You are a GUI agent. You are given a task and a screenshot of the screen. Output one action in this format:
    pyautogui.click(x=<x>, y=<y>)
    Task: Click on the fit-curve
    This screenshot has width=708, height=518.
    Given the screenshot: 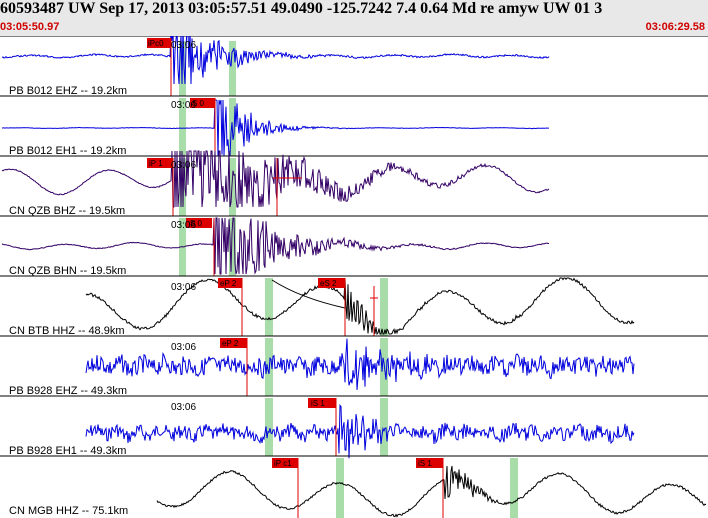 What is the action you would take?
    pyautogui.click(x=308, y=294)
    